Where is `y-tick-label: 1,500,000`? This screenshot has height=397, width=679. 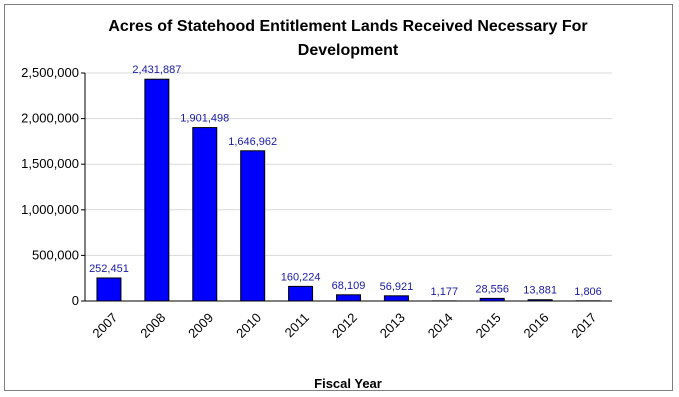 y-tick-label: 1,500,000 is located at coordinates (50, 163).